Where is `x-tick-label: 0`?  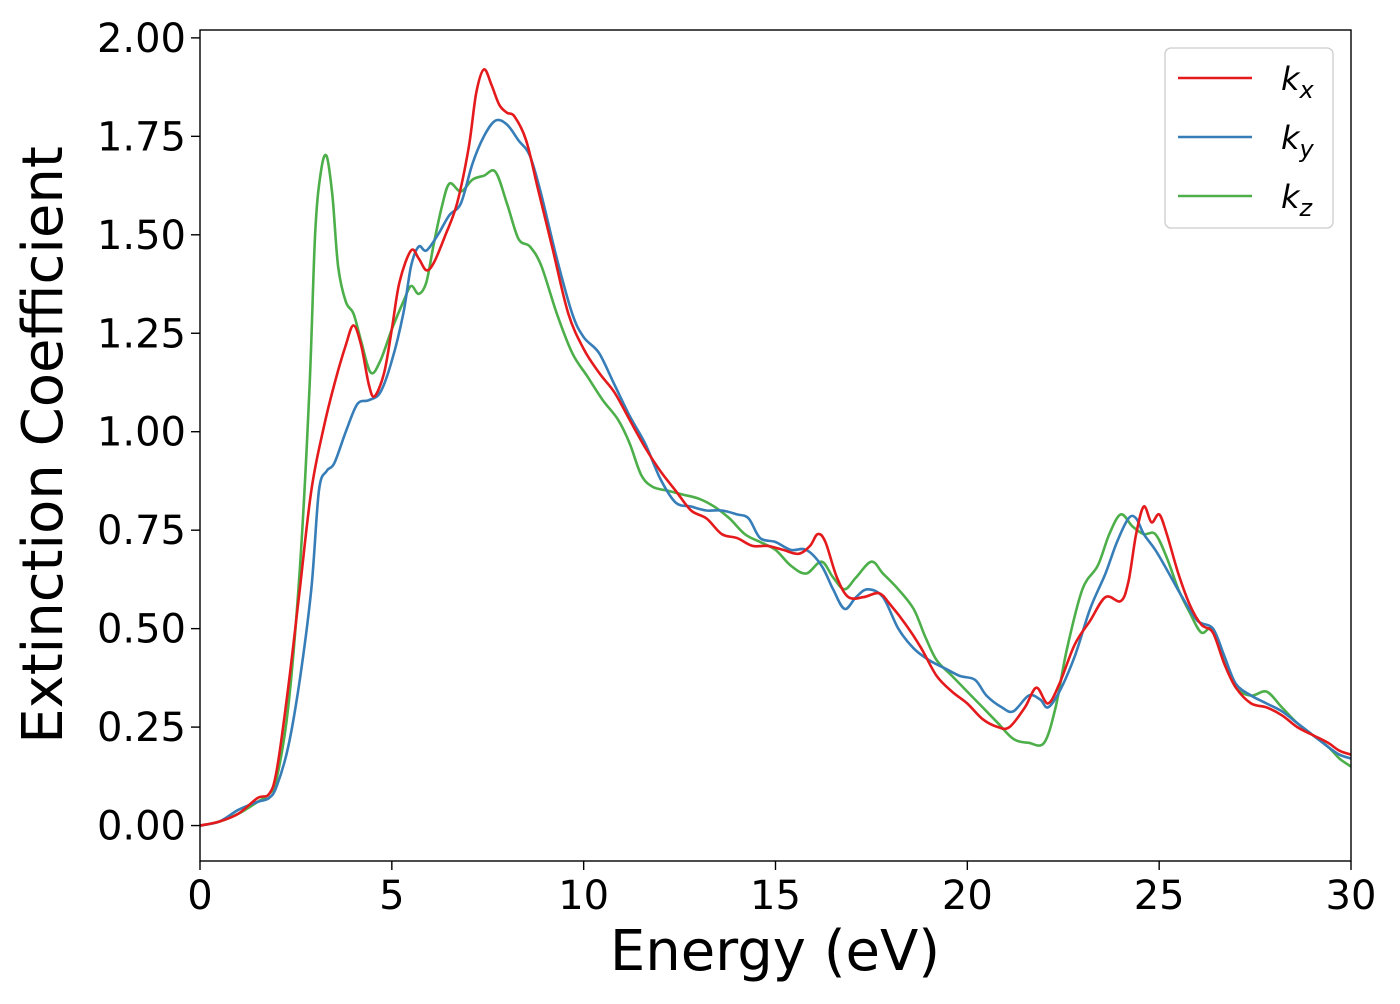 x-tick-label: 0 is located at coordinates (199, 896).